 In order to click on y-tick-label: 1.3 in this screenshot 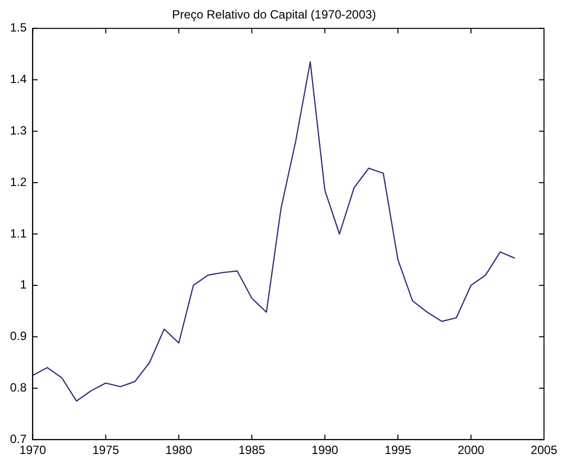, I will do `click(18, 131)`.